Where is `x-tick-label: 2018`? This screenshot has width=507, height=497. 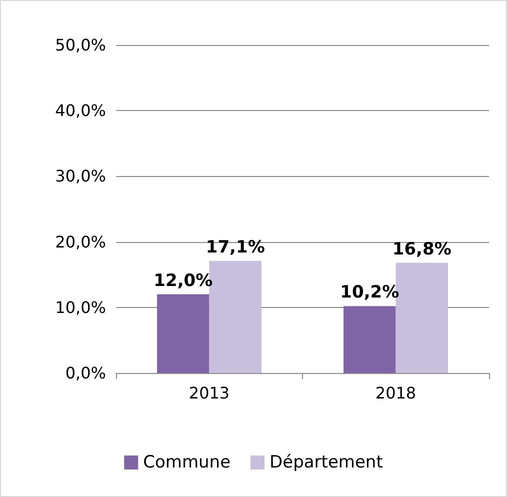
x-tick-label: 2018 is located at coordinates (395, 393).